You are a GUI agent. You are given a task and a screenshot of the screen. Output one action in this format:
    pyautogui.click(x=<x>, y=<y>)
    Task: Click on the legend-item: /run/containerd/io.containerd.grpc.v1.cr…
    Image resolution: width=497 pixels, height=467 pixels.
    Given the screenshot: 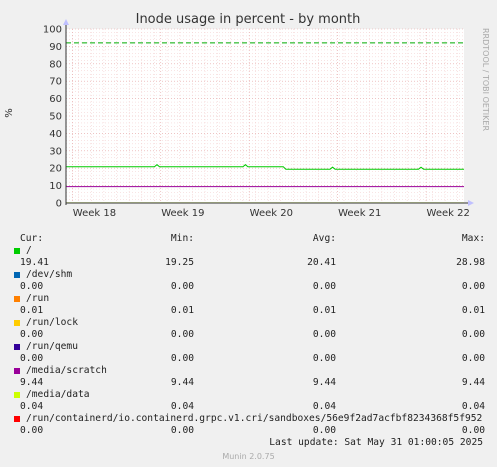 What is the action you would take?
    pyautogui.click(x=248, y=419)
    